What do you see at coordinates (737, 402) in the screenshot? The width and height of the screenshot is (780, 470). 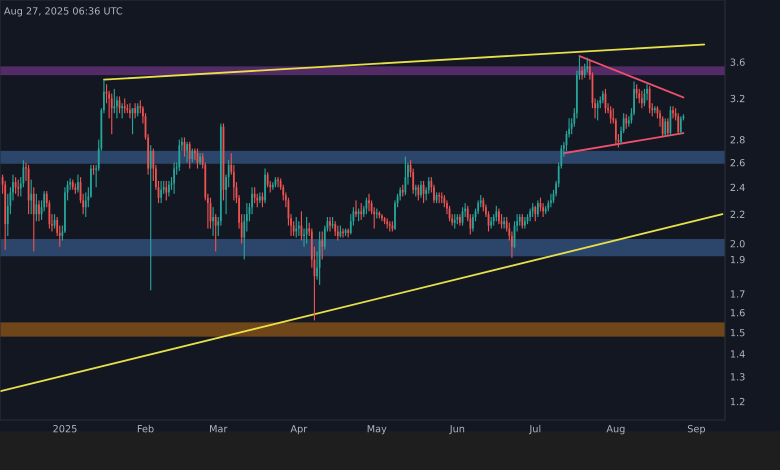 I see `y-tick-label: 1.2` at bounding box center [737, 402].